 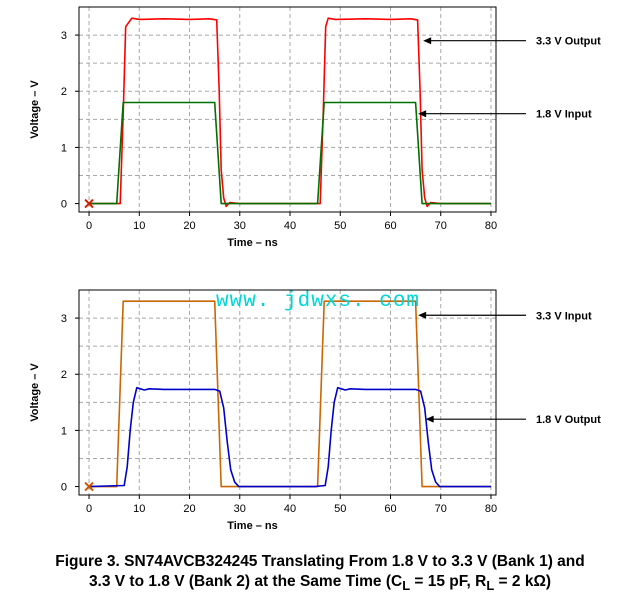 I want to click on caption-line-2-mid: = 15 pF, R, so click(x=448, y=581).